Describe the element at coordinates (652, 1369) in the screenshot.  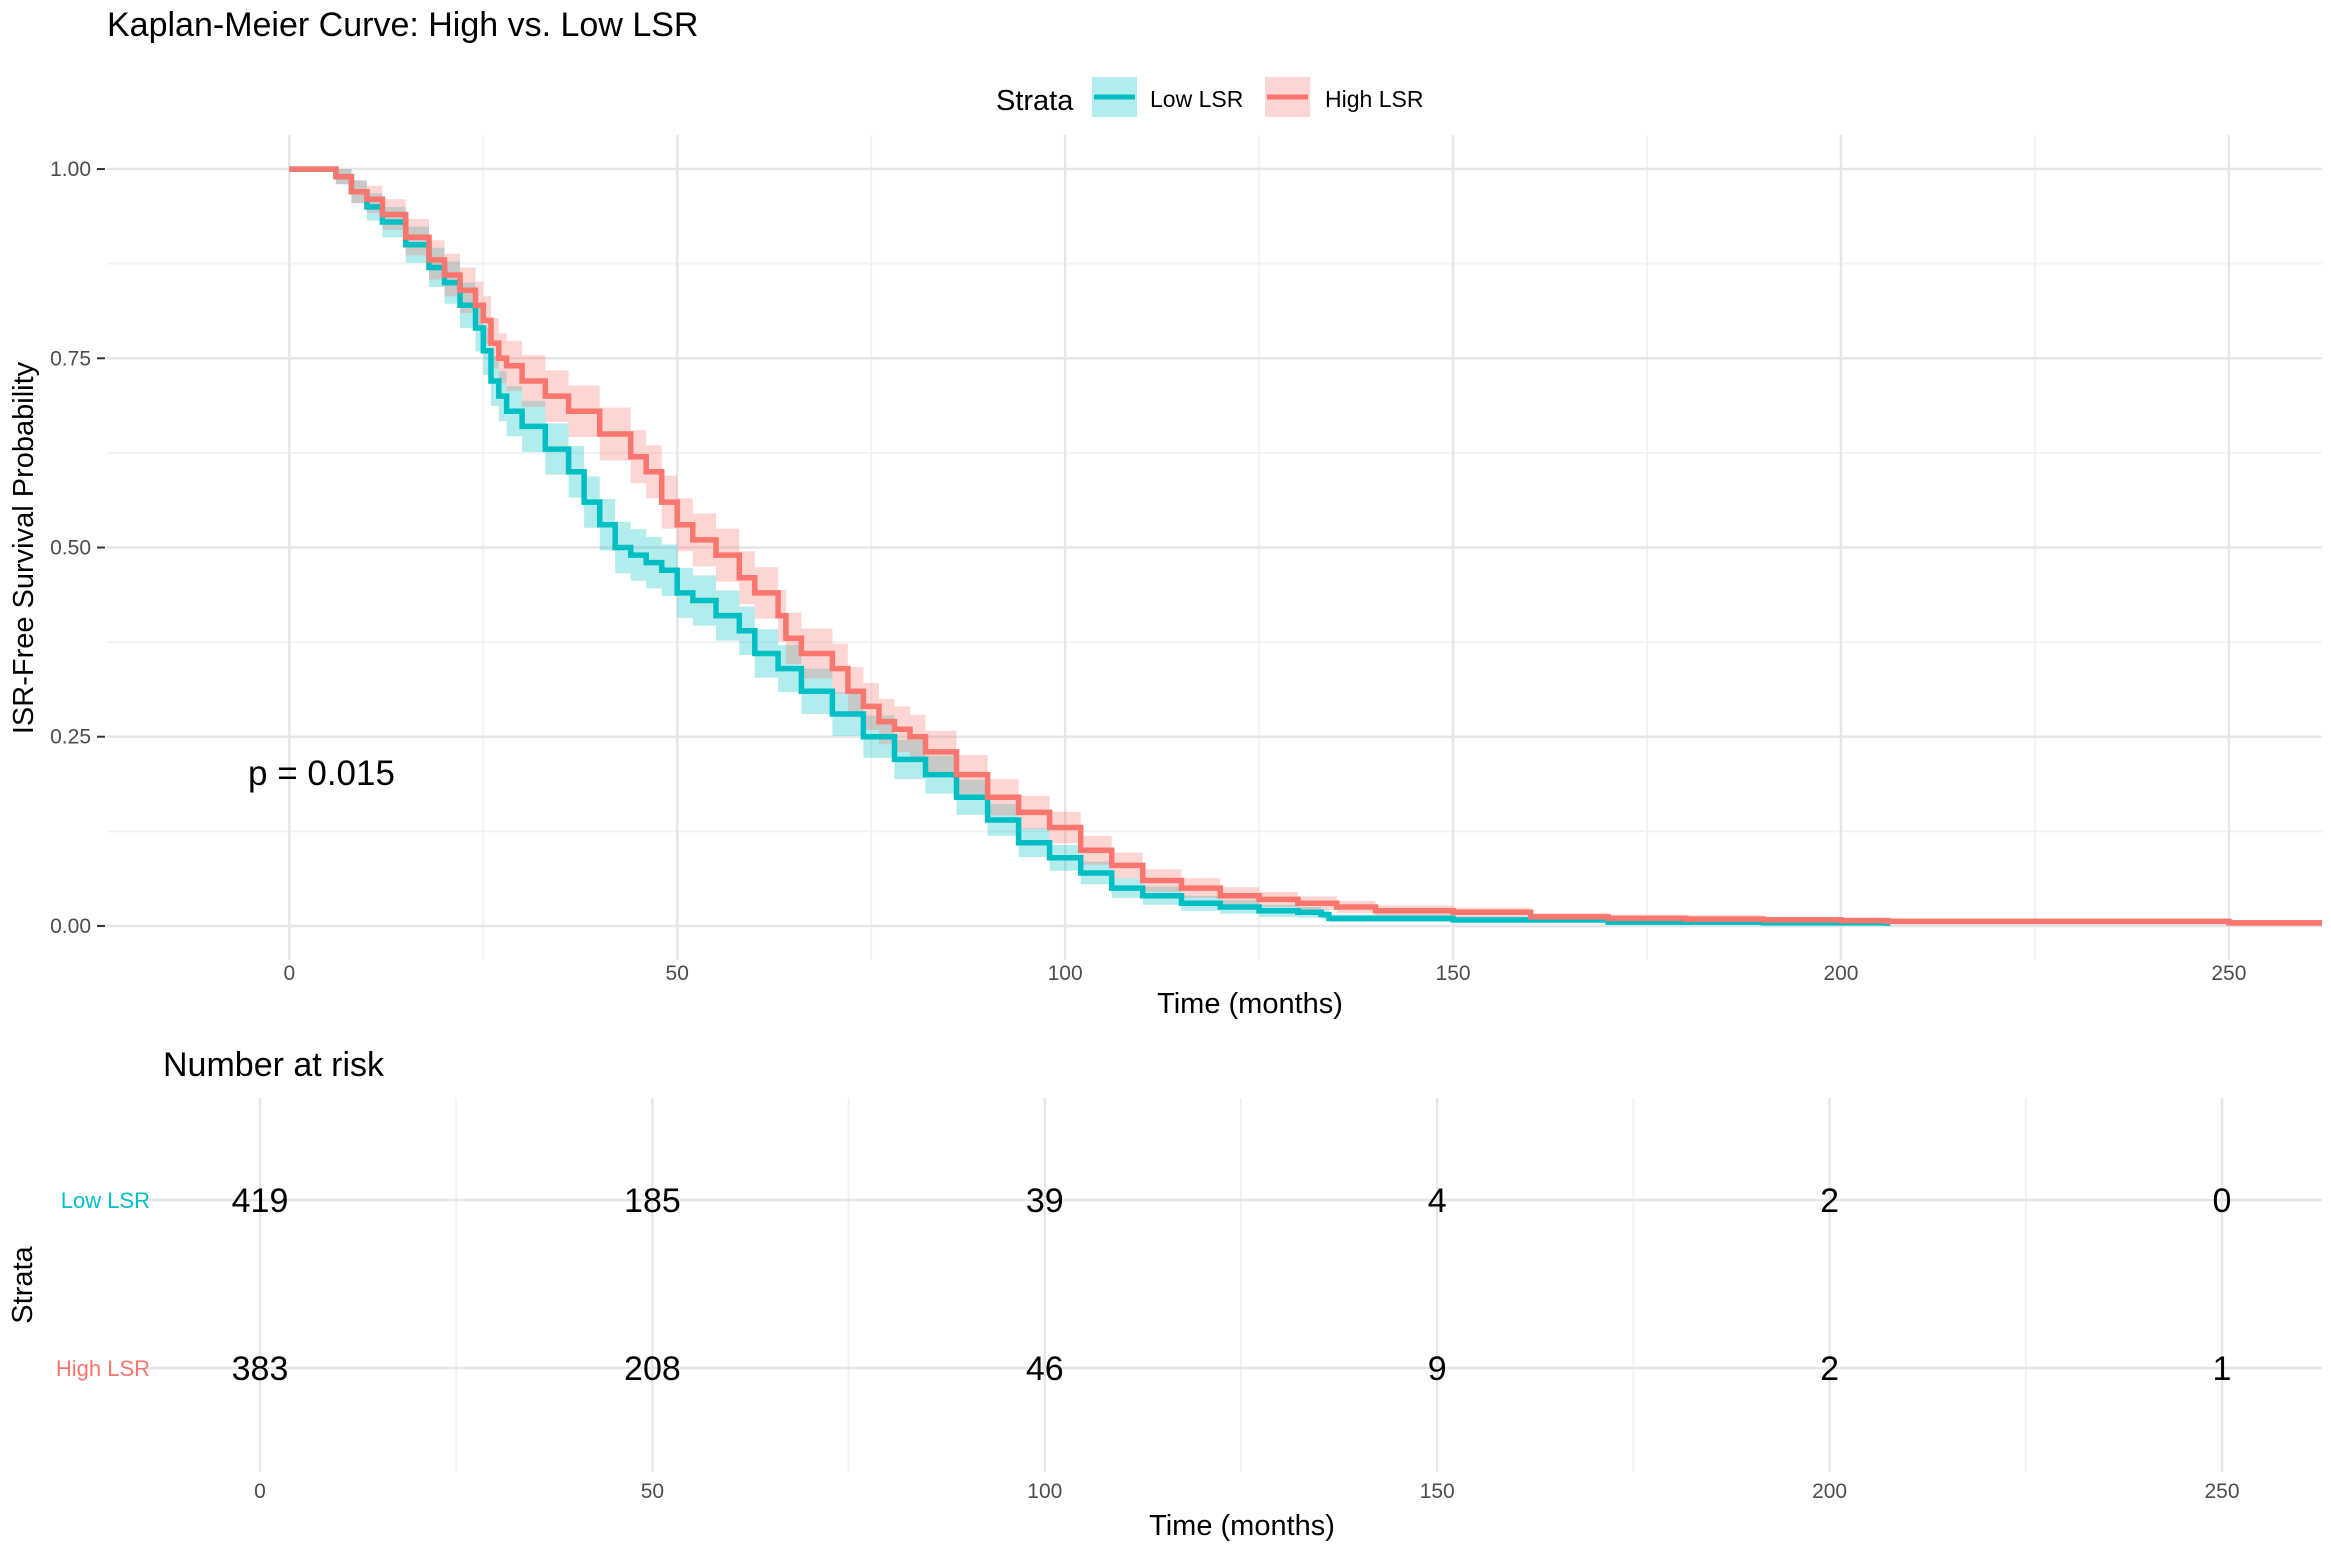
I see `risk-cell: 208` at that location.